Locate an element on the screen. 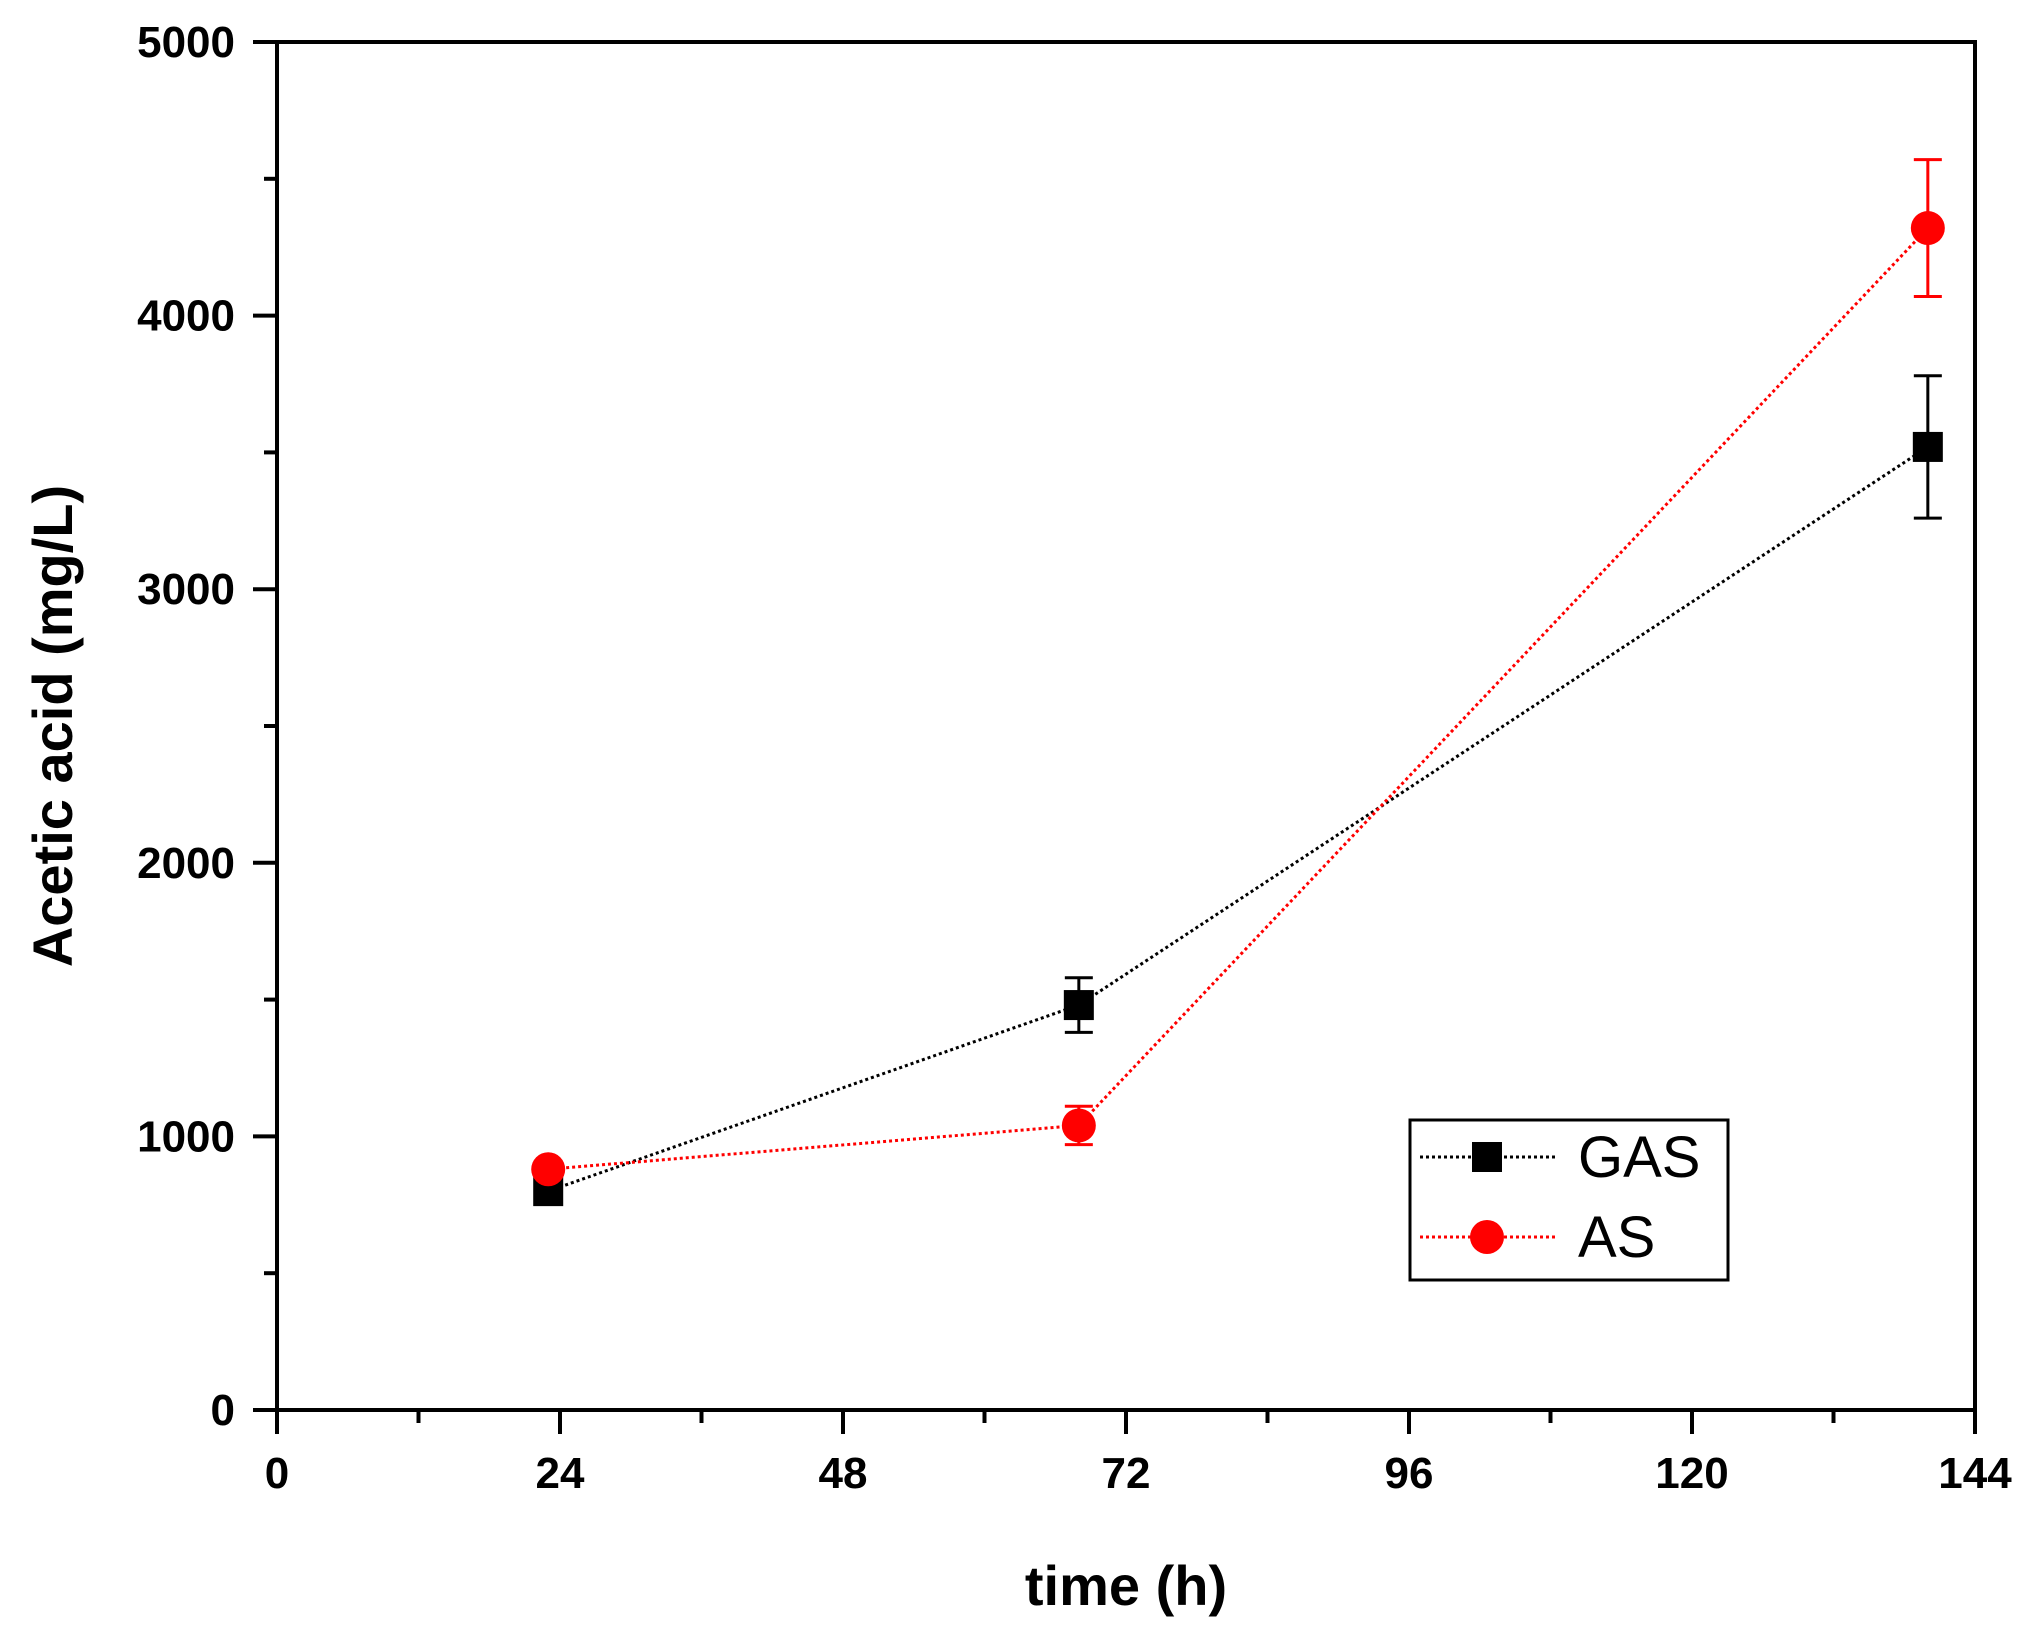 This screenshot has height=1626, width=2022. x-axis-title: time (h) is located at coordinates (1126, 1585).